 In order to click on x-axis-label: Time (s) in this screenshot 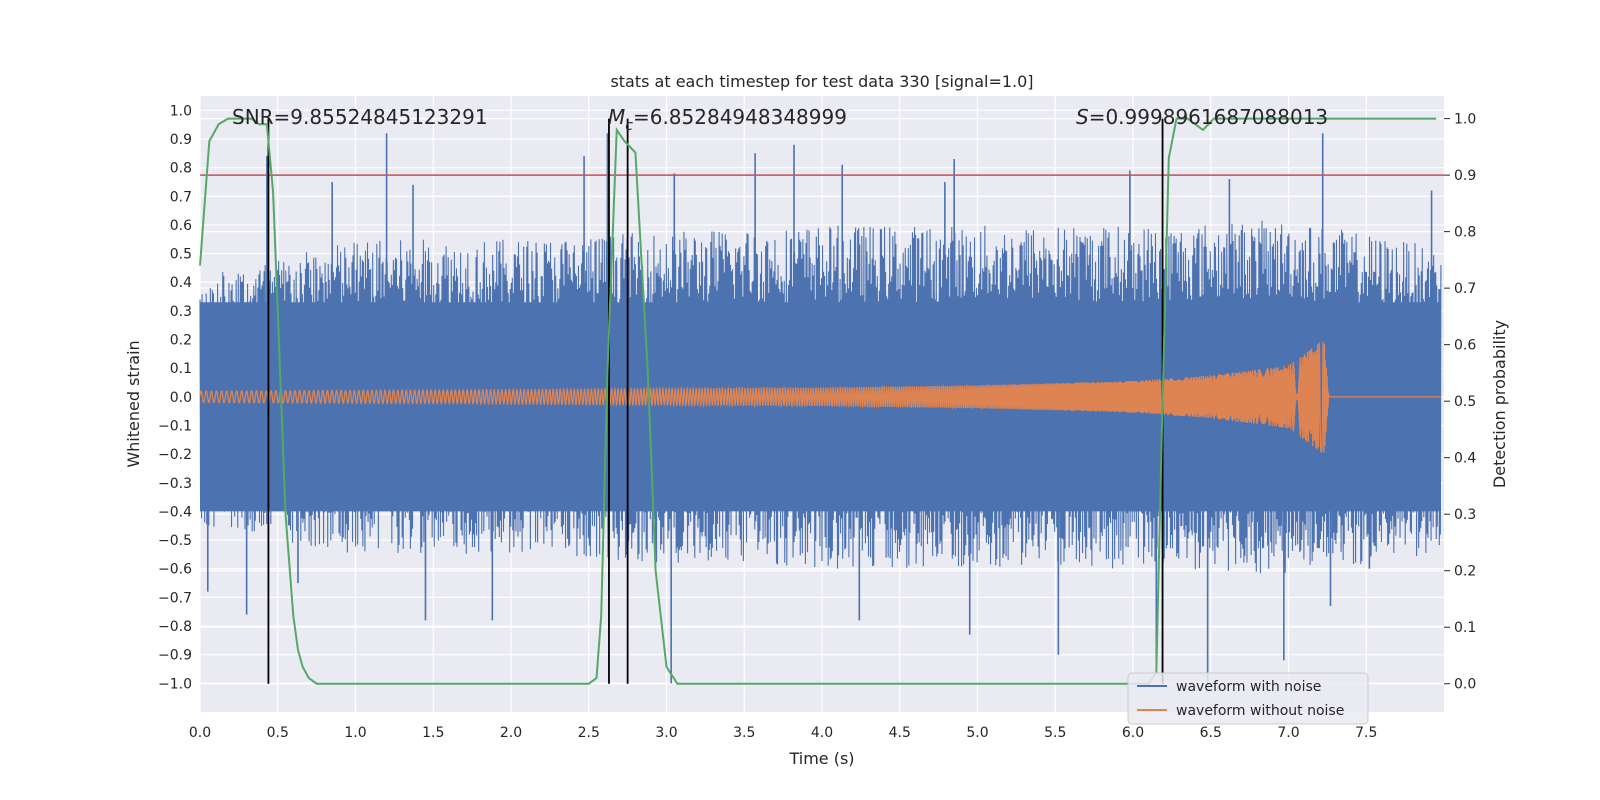, I will do `click(821, 758)`.